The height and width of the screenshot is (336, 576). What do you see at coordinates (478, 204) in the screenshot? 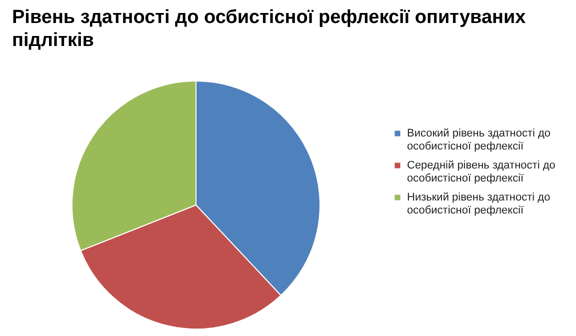
I see `legend-label: Низький рівень здатності до особистісної рефлексії` at bounding box center [478, 204].